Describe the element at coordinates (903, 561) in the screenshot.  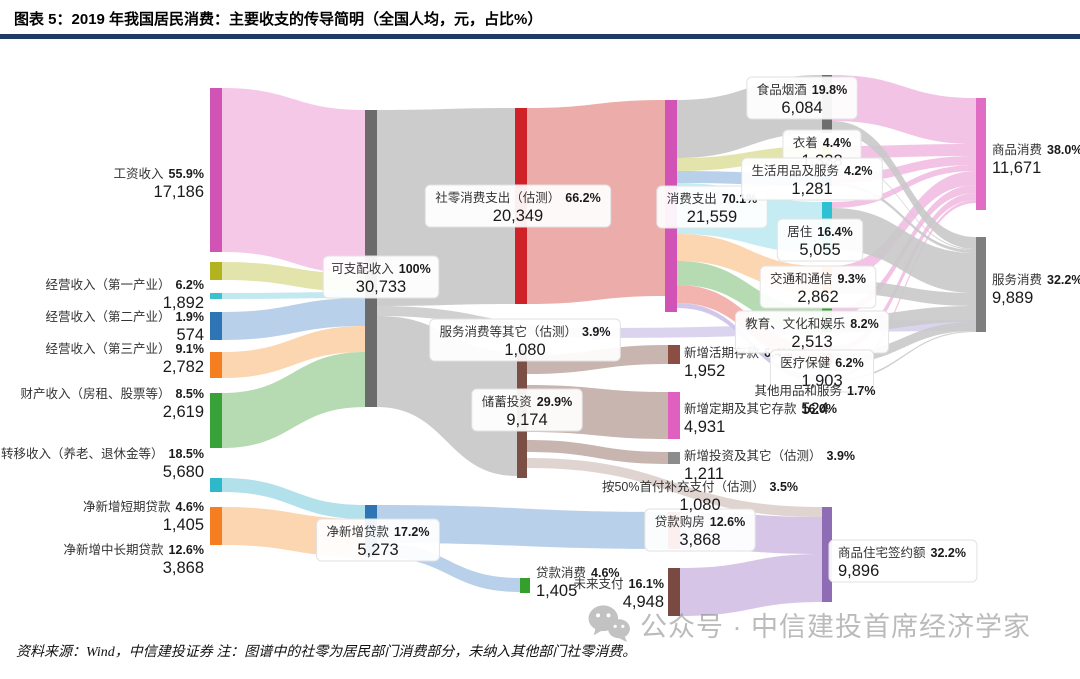
I see `label-housecontract: 商品住宅签约额 32.2% 9,896` at that location.